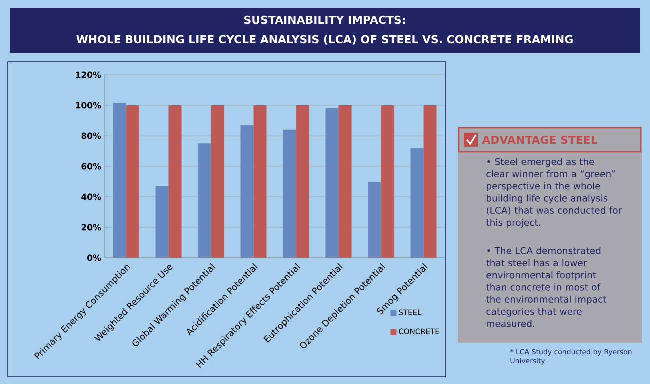 This screenshot has width=650, height=384. What do you see at coordinates (324, 40) in the screenshot?
I see `chart-subtitle: WHOLE BUILDING LIFE CYCLE ANALYSIS (LCA) OF STEEL VS. CONCRETE FRAMING` at bounding box center [324, 40].